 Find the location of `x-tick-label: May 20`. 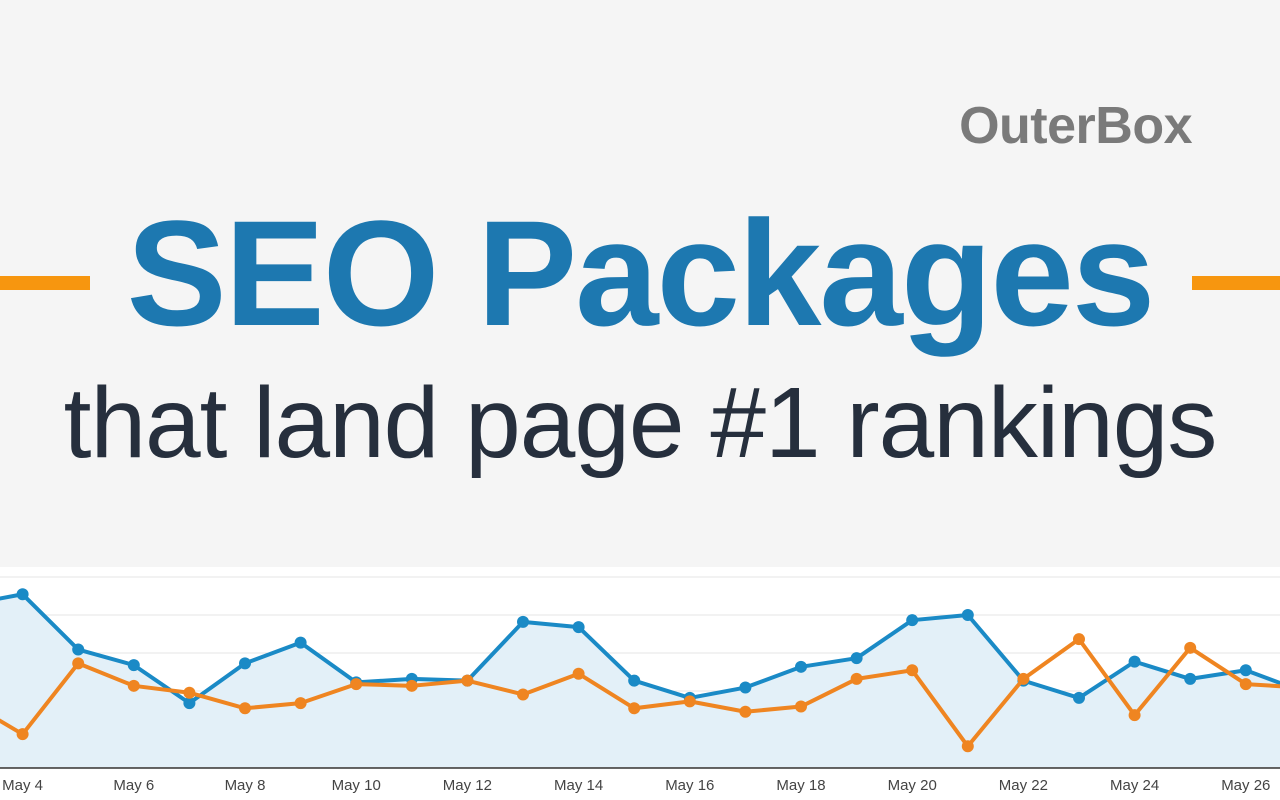

x-tick-label: May 20 is located at coordinates (912, 785).